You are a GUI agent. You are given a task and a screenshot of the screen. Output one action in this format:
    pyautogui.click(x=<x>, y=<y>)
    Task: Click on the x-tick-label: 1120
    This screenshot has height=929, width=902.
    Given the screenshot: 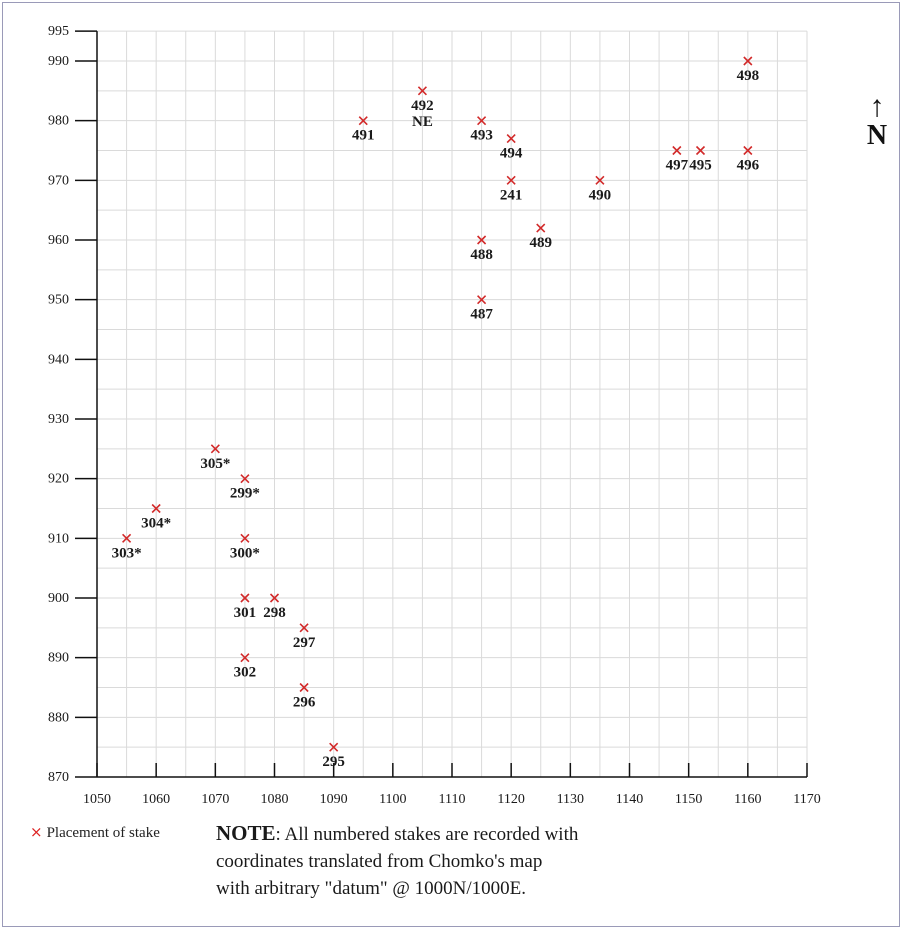 What is the action you would take?
    pyautogui.click(x=510, y=799)
    